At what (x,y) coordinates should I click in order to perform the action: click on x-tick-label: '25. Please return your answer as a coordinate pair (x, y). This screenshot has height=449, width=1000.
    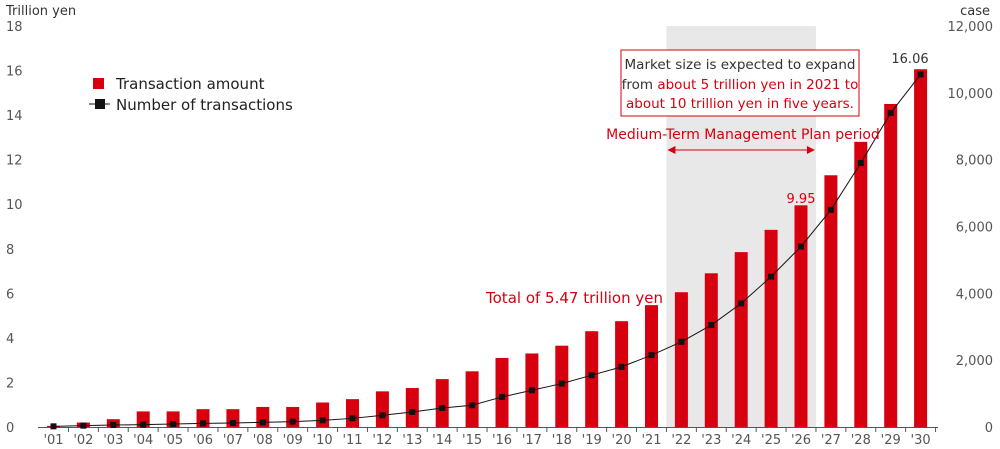
    Looking at the image, I should click on (771, 440).